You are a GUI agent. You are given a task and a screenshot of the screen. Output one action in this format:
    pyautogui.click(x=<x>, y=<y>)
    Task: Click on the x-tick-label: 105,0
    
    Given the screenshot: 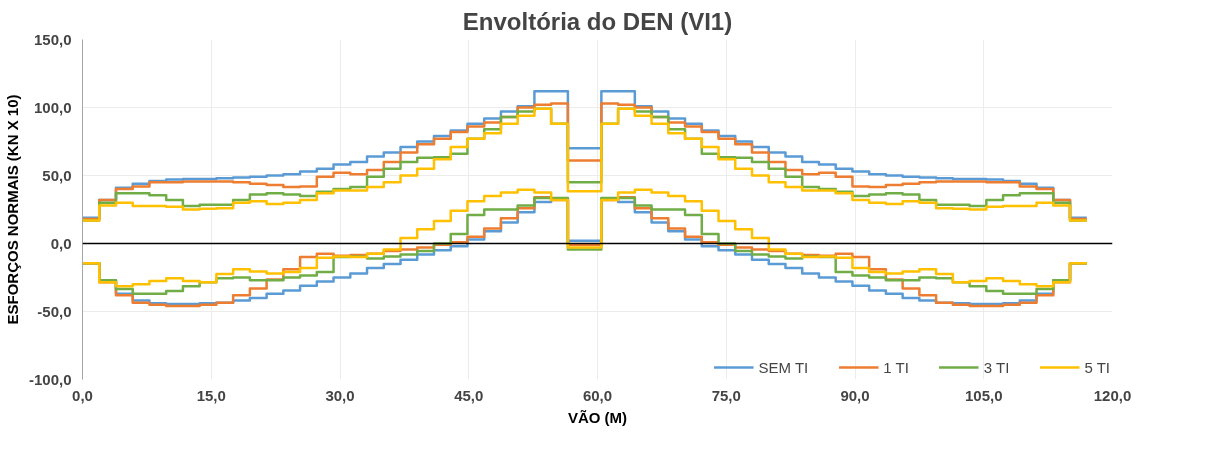 What is the action you would take?
    pyautogui.click(x=983, y=395)
    